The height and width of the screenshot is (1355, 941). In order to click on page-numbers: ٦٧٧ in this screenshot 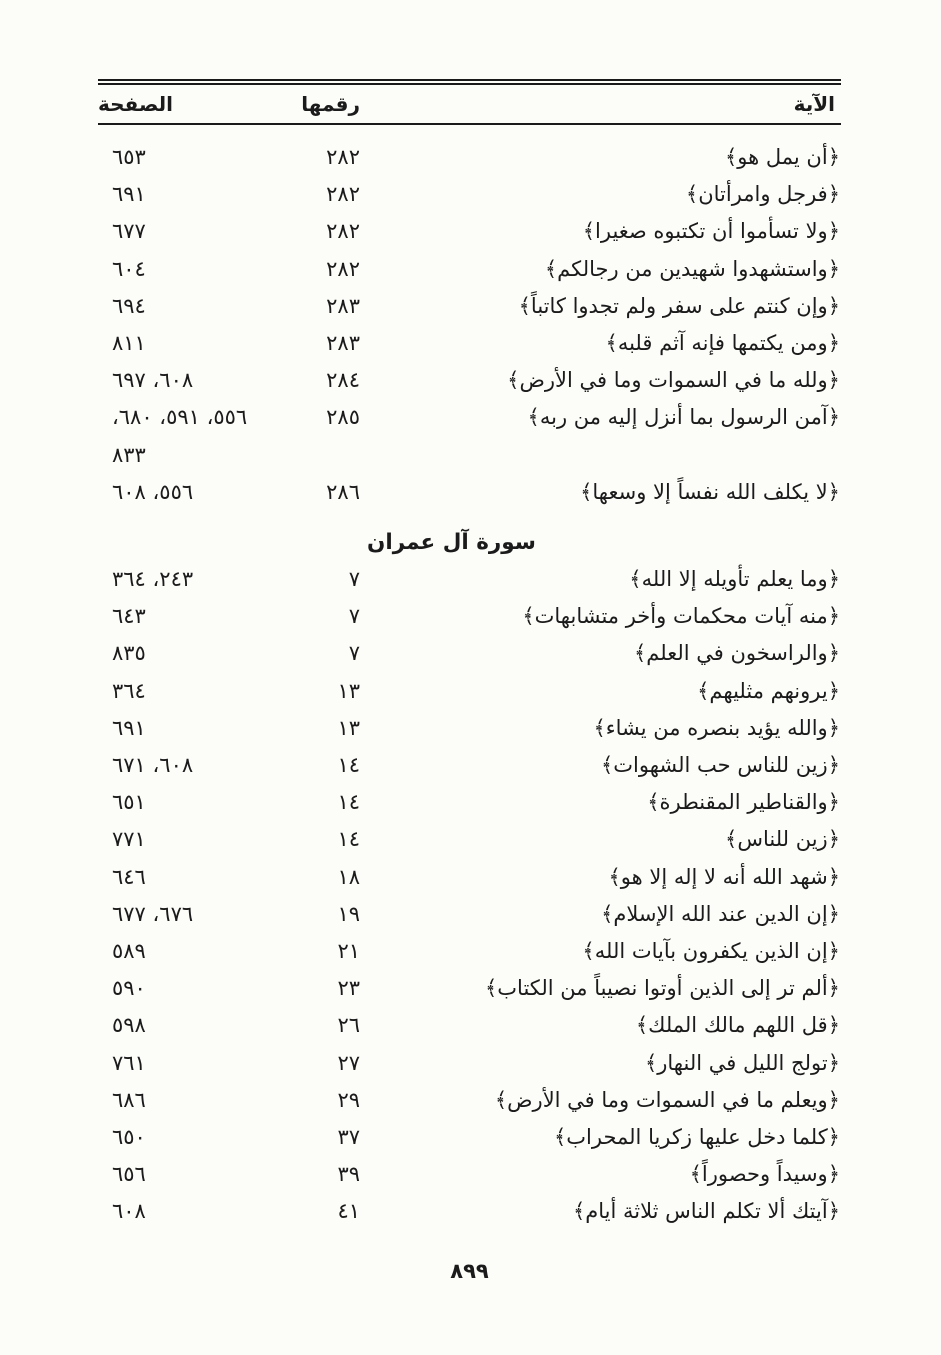, I will do `click(129, 231)`.